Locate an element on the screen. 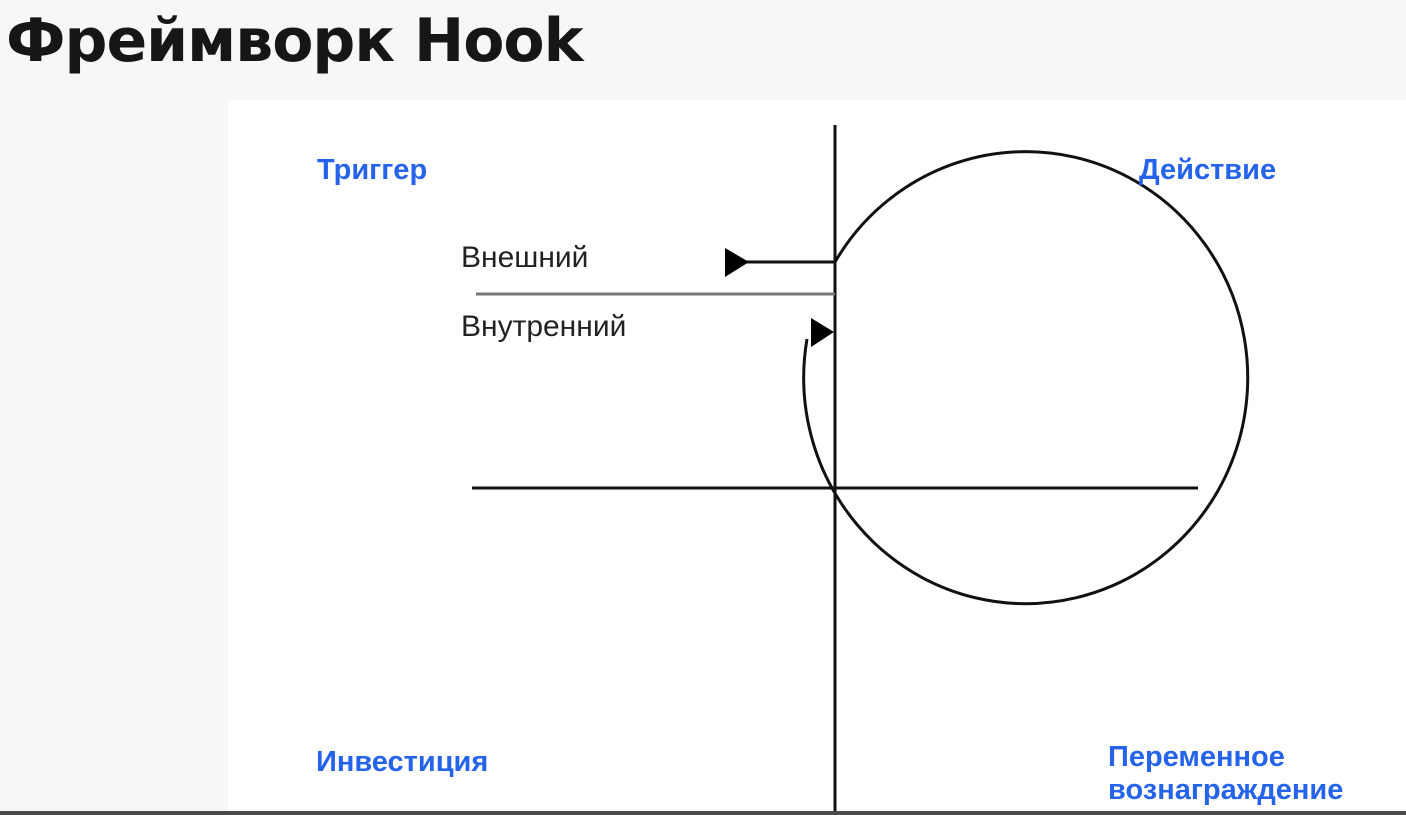 The image size is (1406, 815). variable-reward-line-2: вознаграждение is located at coordinates (1226, 790).